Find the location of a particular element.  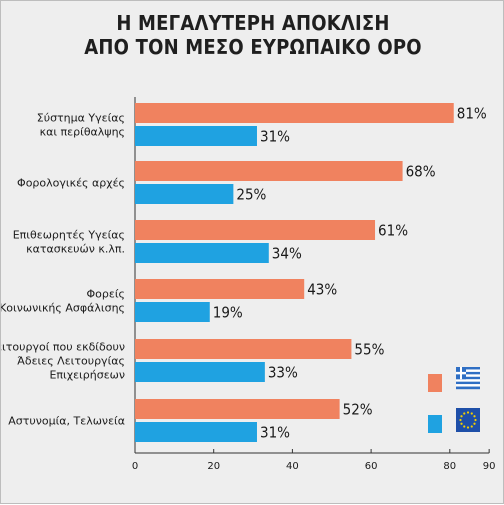

category-label: Φορολογικές αρχές is located at coordinates (71, 183).